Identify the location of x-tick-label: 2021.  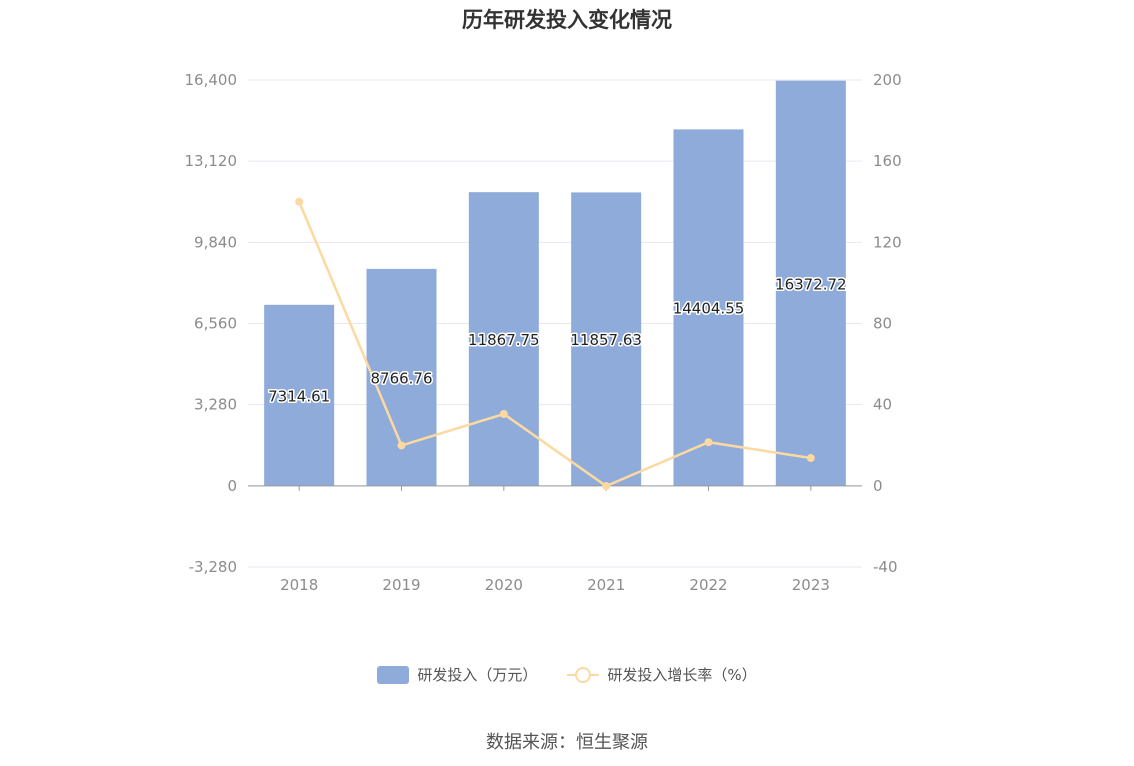
(606, 585).